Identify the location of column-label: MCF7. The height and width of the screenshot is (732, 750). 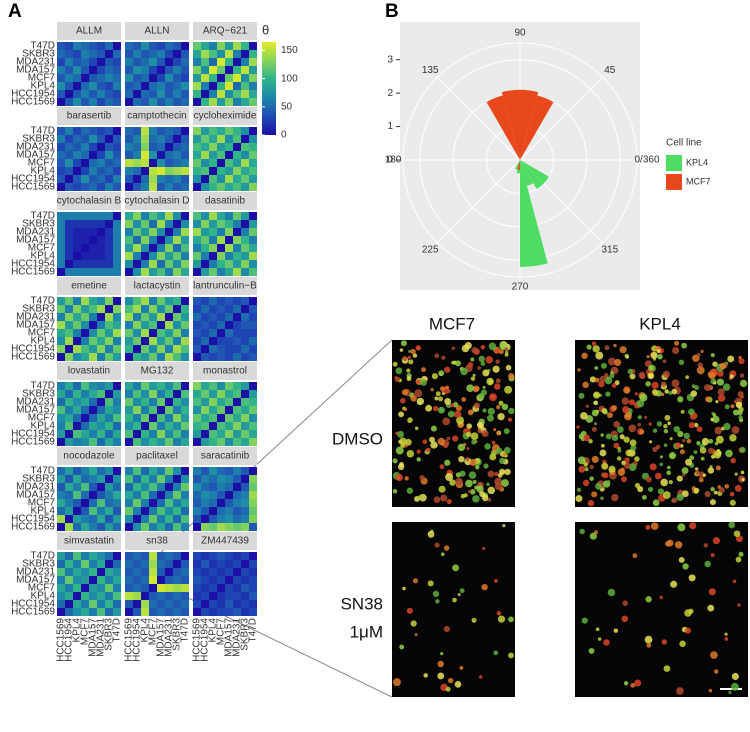
(221, 632).